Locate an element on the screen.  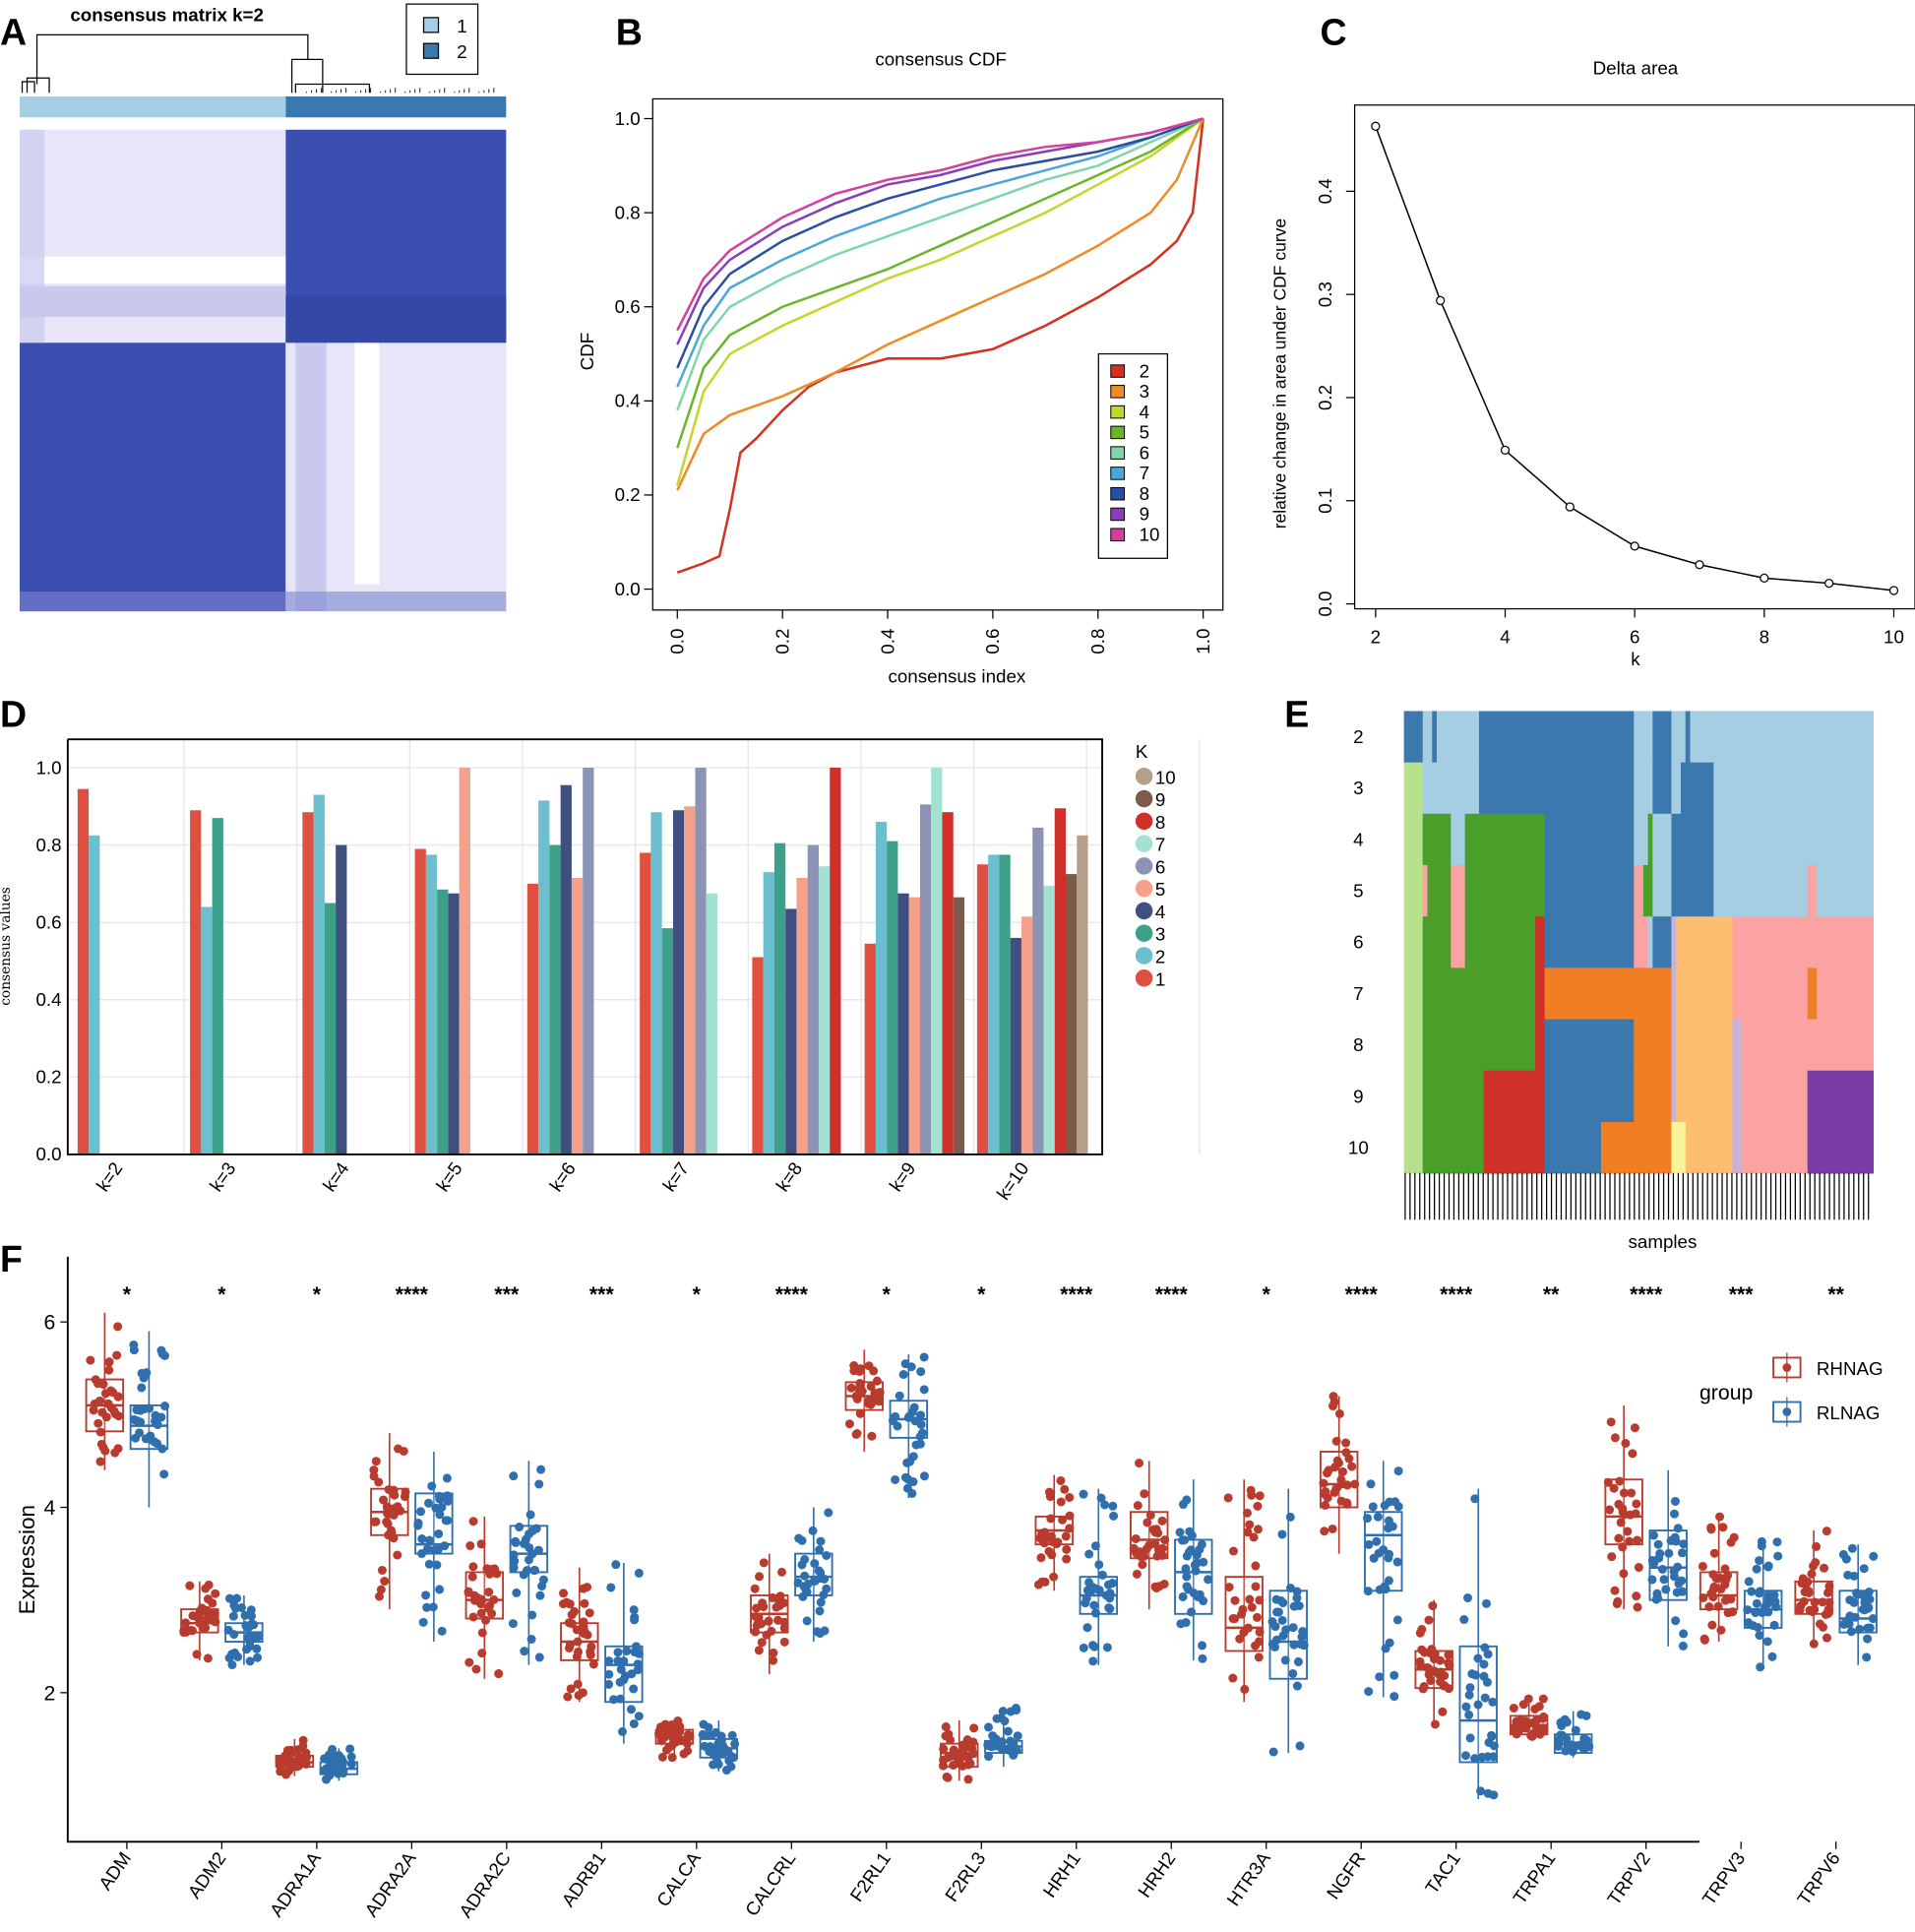
point-ADRA2C-RLNAG is located at coordinates (539, 1484).